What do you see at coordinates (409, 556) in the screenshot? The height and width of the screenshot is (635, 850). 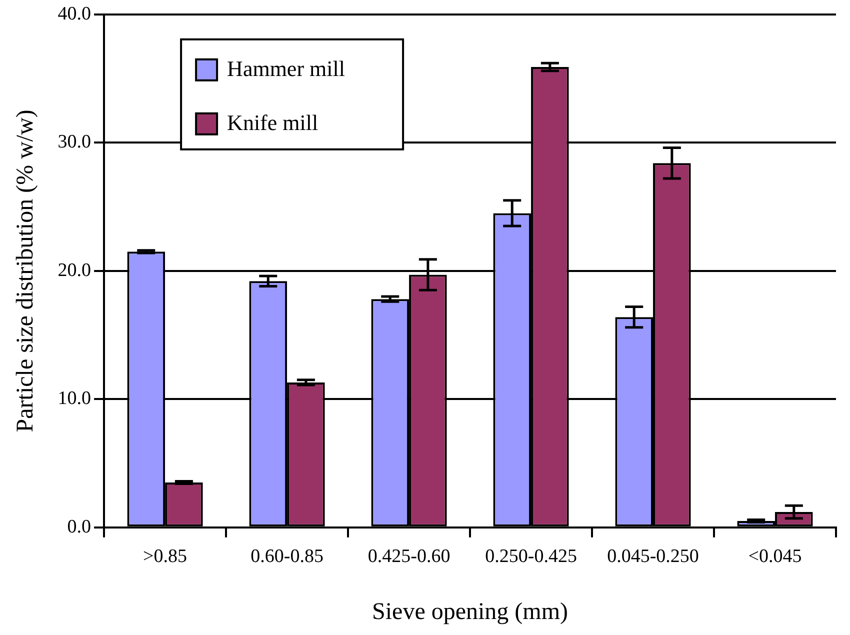 I see `x-tick-label: 0.425-0.60` at bounding box center [409, 556].